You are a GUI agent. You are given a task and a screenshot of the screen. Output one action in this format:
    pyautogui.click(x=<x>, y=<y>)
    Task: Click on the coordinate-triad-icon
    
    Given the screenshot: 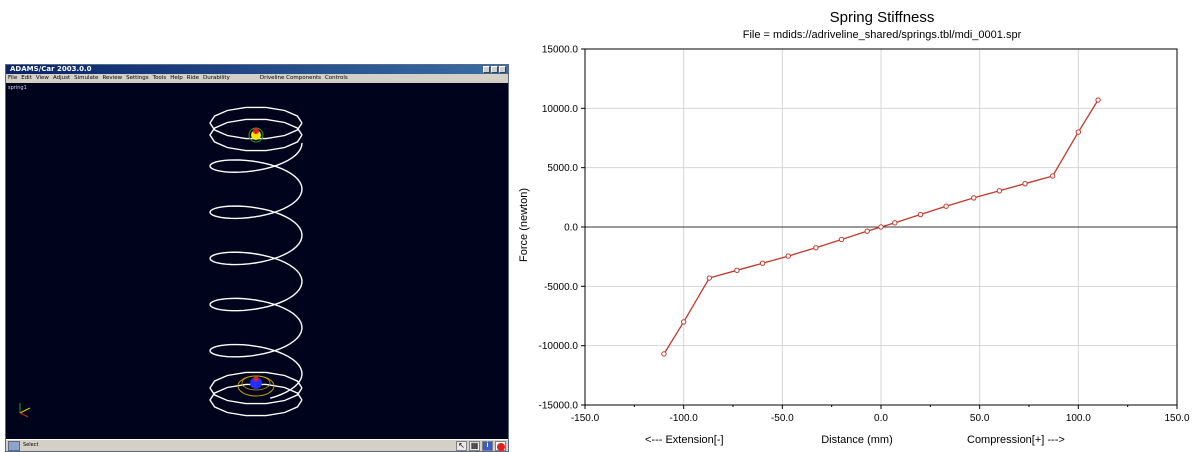 What is the action you would take?
    pyautogui.click(x=25, y=410)
    